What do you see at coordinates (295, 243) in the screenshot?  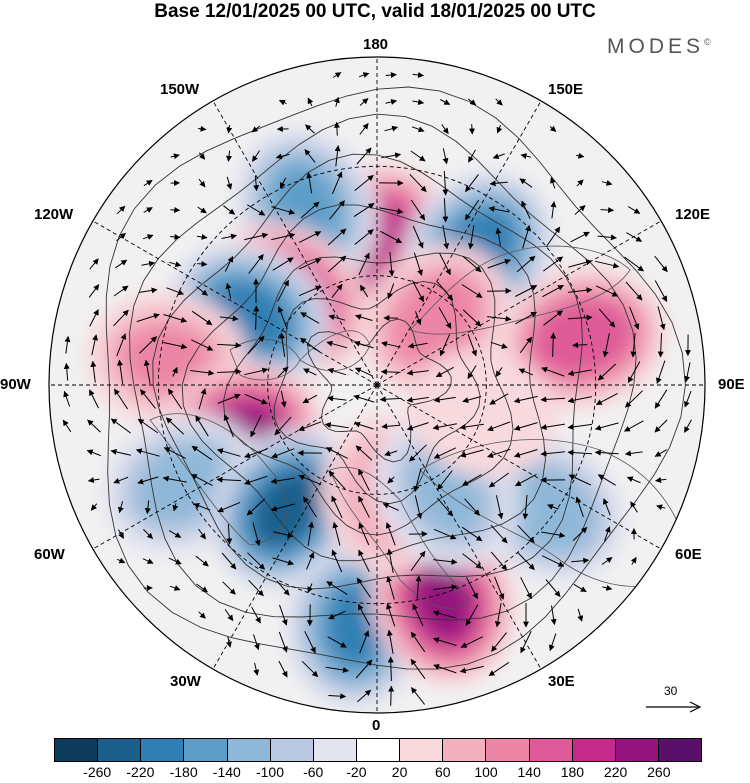 I see `meridian-line` at bounding box center [295, 243].